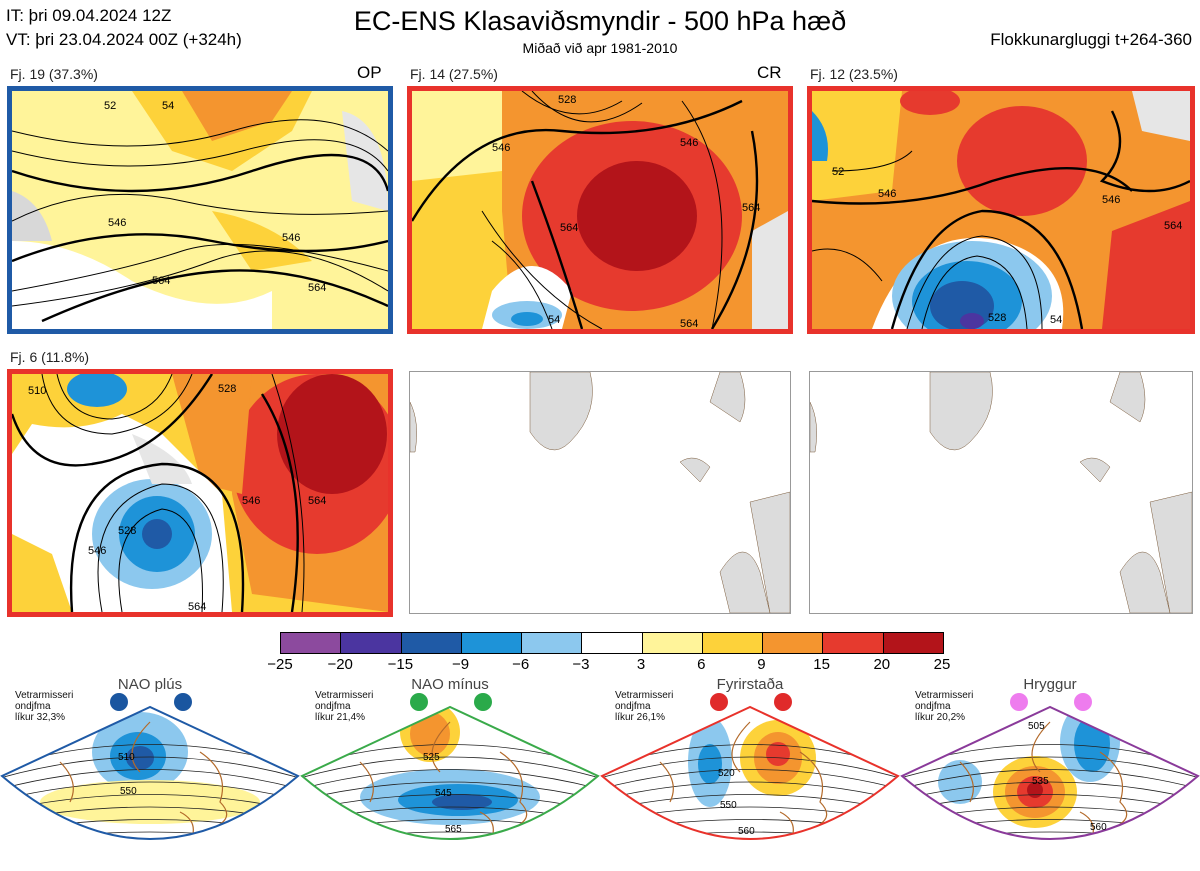 The image size is (1200, 871). Describe the element at coordinates (641, 664) in the screenshot. I see `colorbar-tick-label: 3` at that location.